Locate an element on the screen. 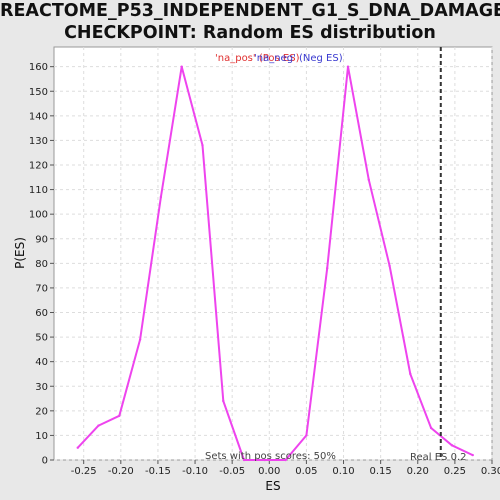 The image size is (500, 500). x-tick-label: 0.10 is located at coordinates (343, 471).